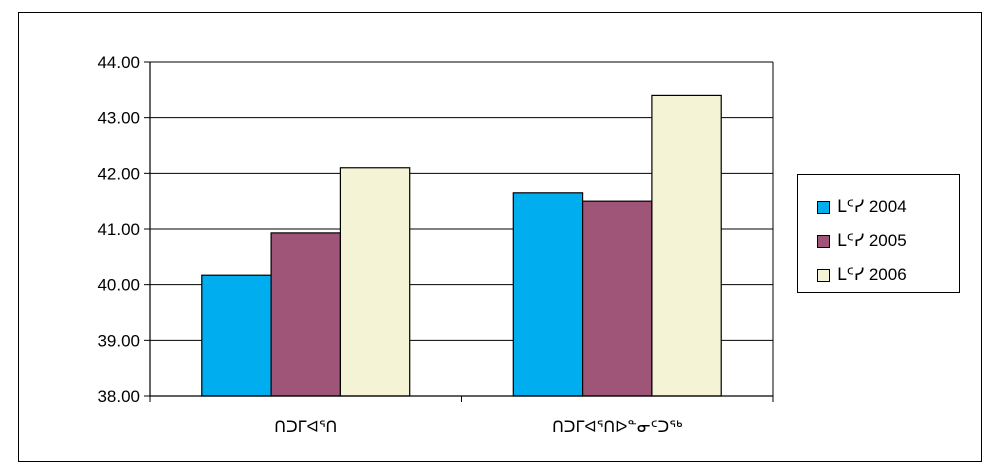 The width and height of the screenshot is (1003, 476). I want to click on y-tick-label: 42.00, so click(118, 173).